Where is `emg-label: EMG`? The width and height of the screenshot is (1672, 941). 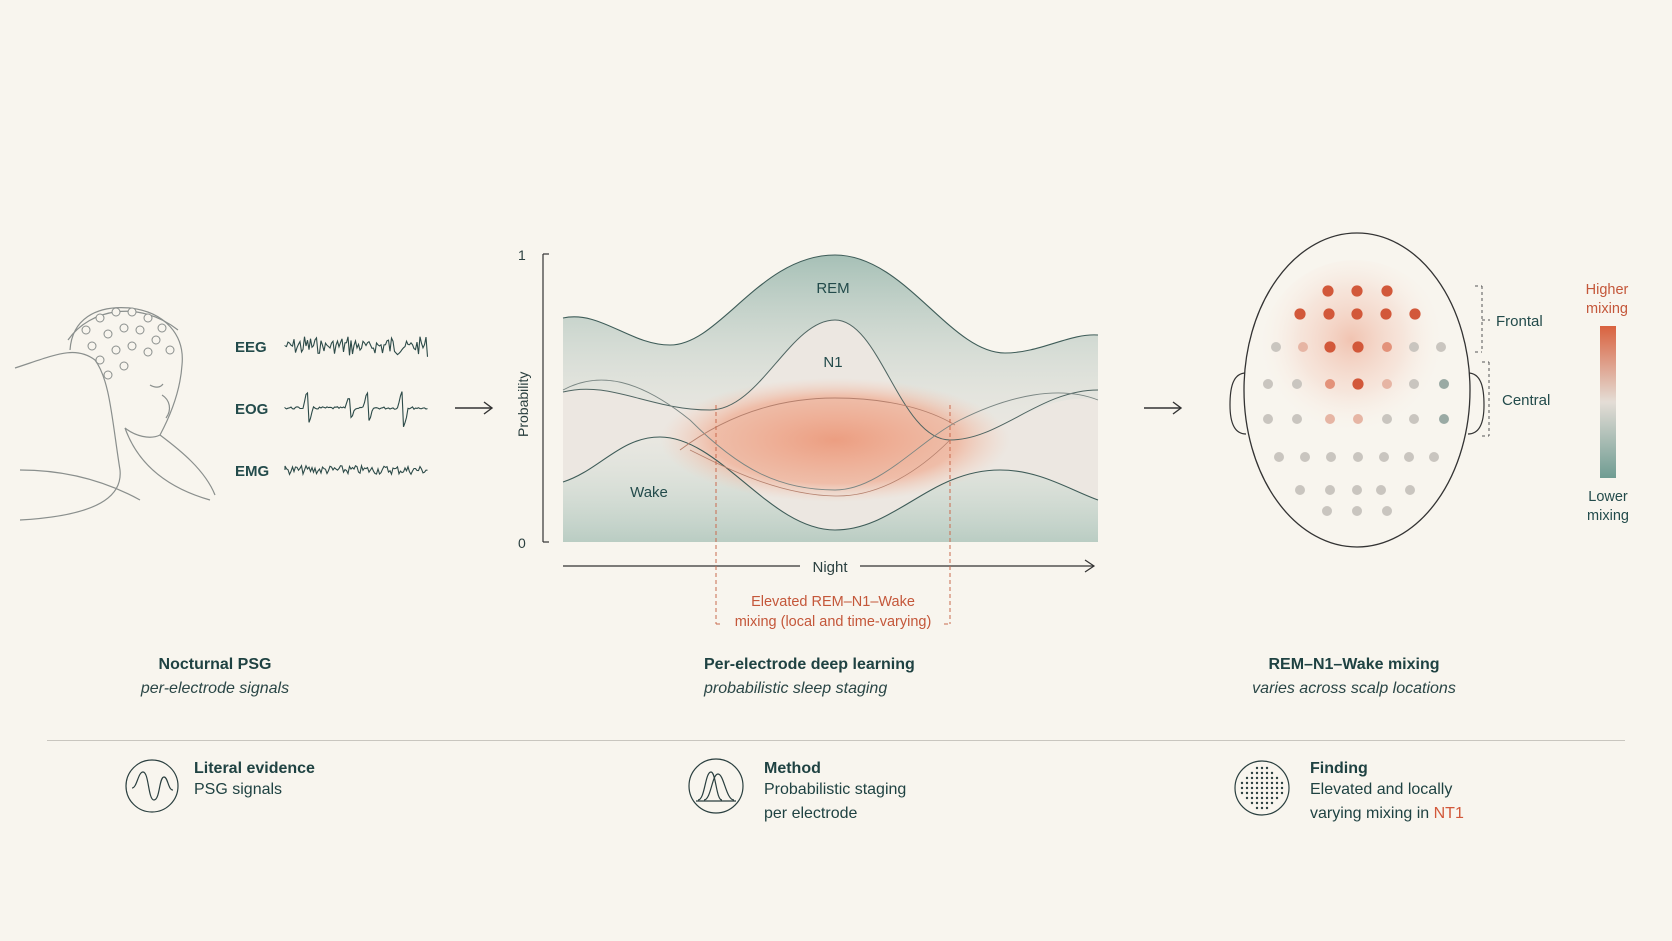 emg-label: EMG is located at coordinates (252, 471).